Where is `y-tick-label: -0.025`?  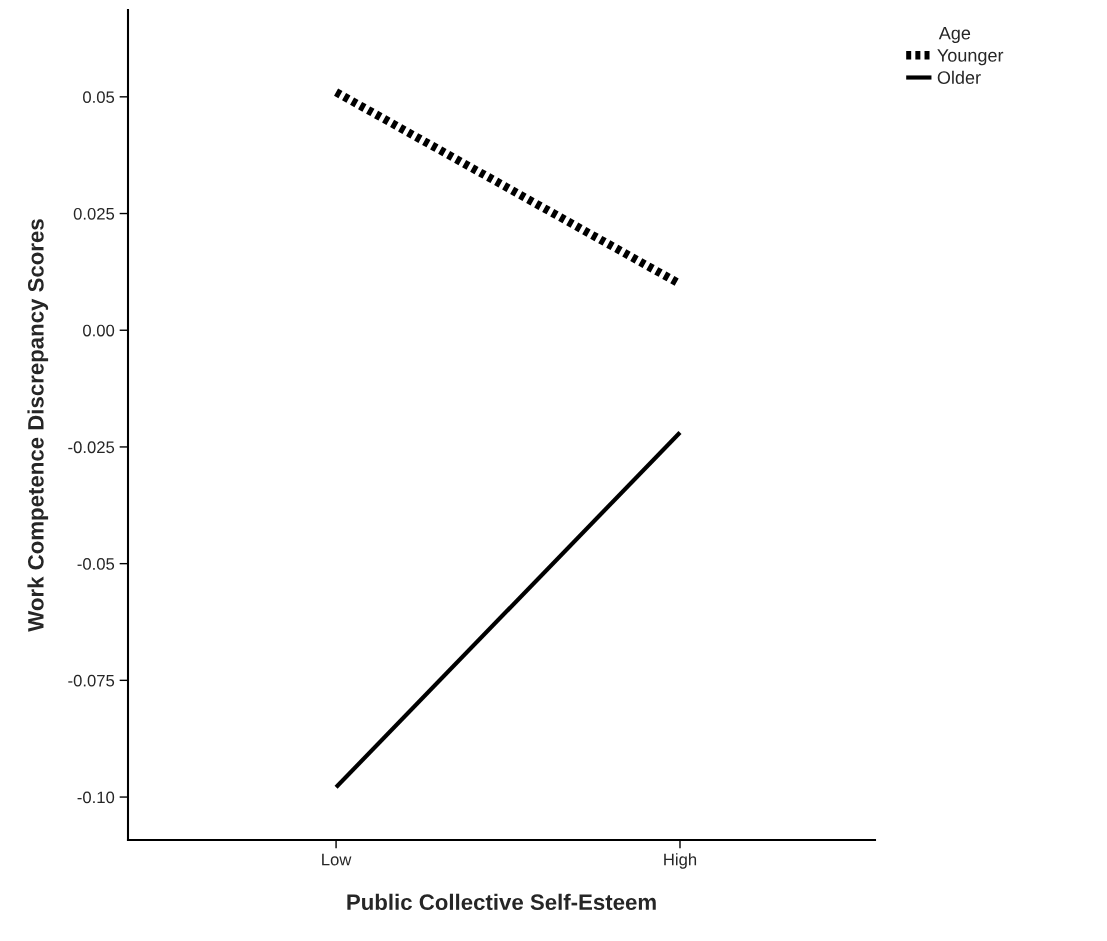
y-tick-label: -0.025 is located at coordinates (91, 447).